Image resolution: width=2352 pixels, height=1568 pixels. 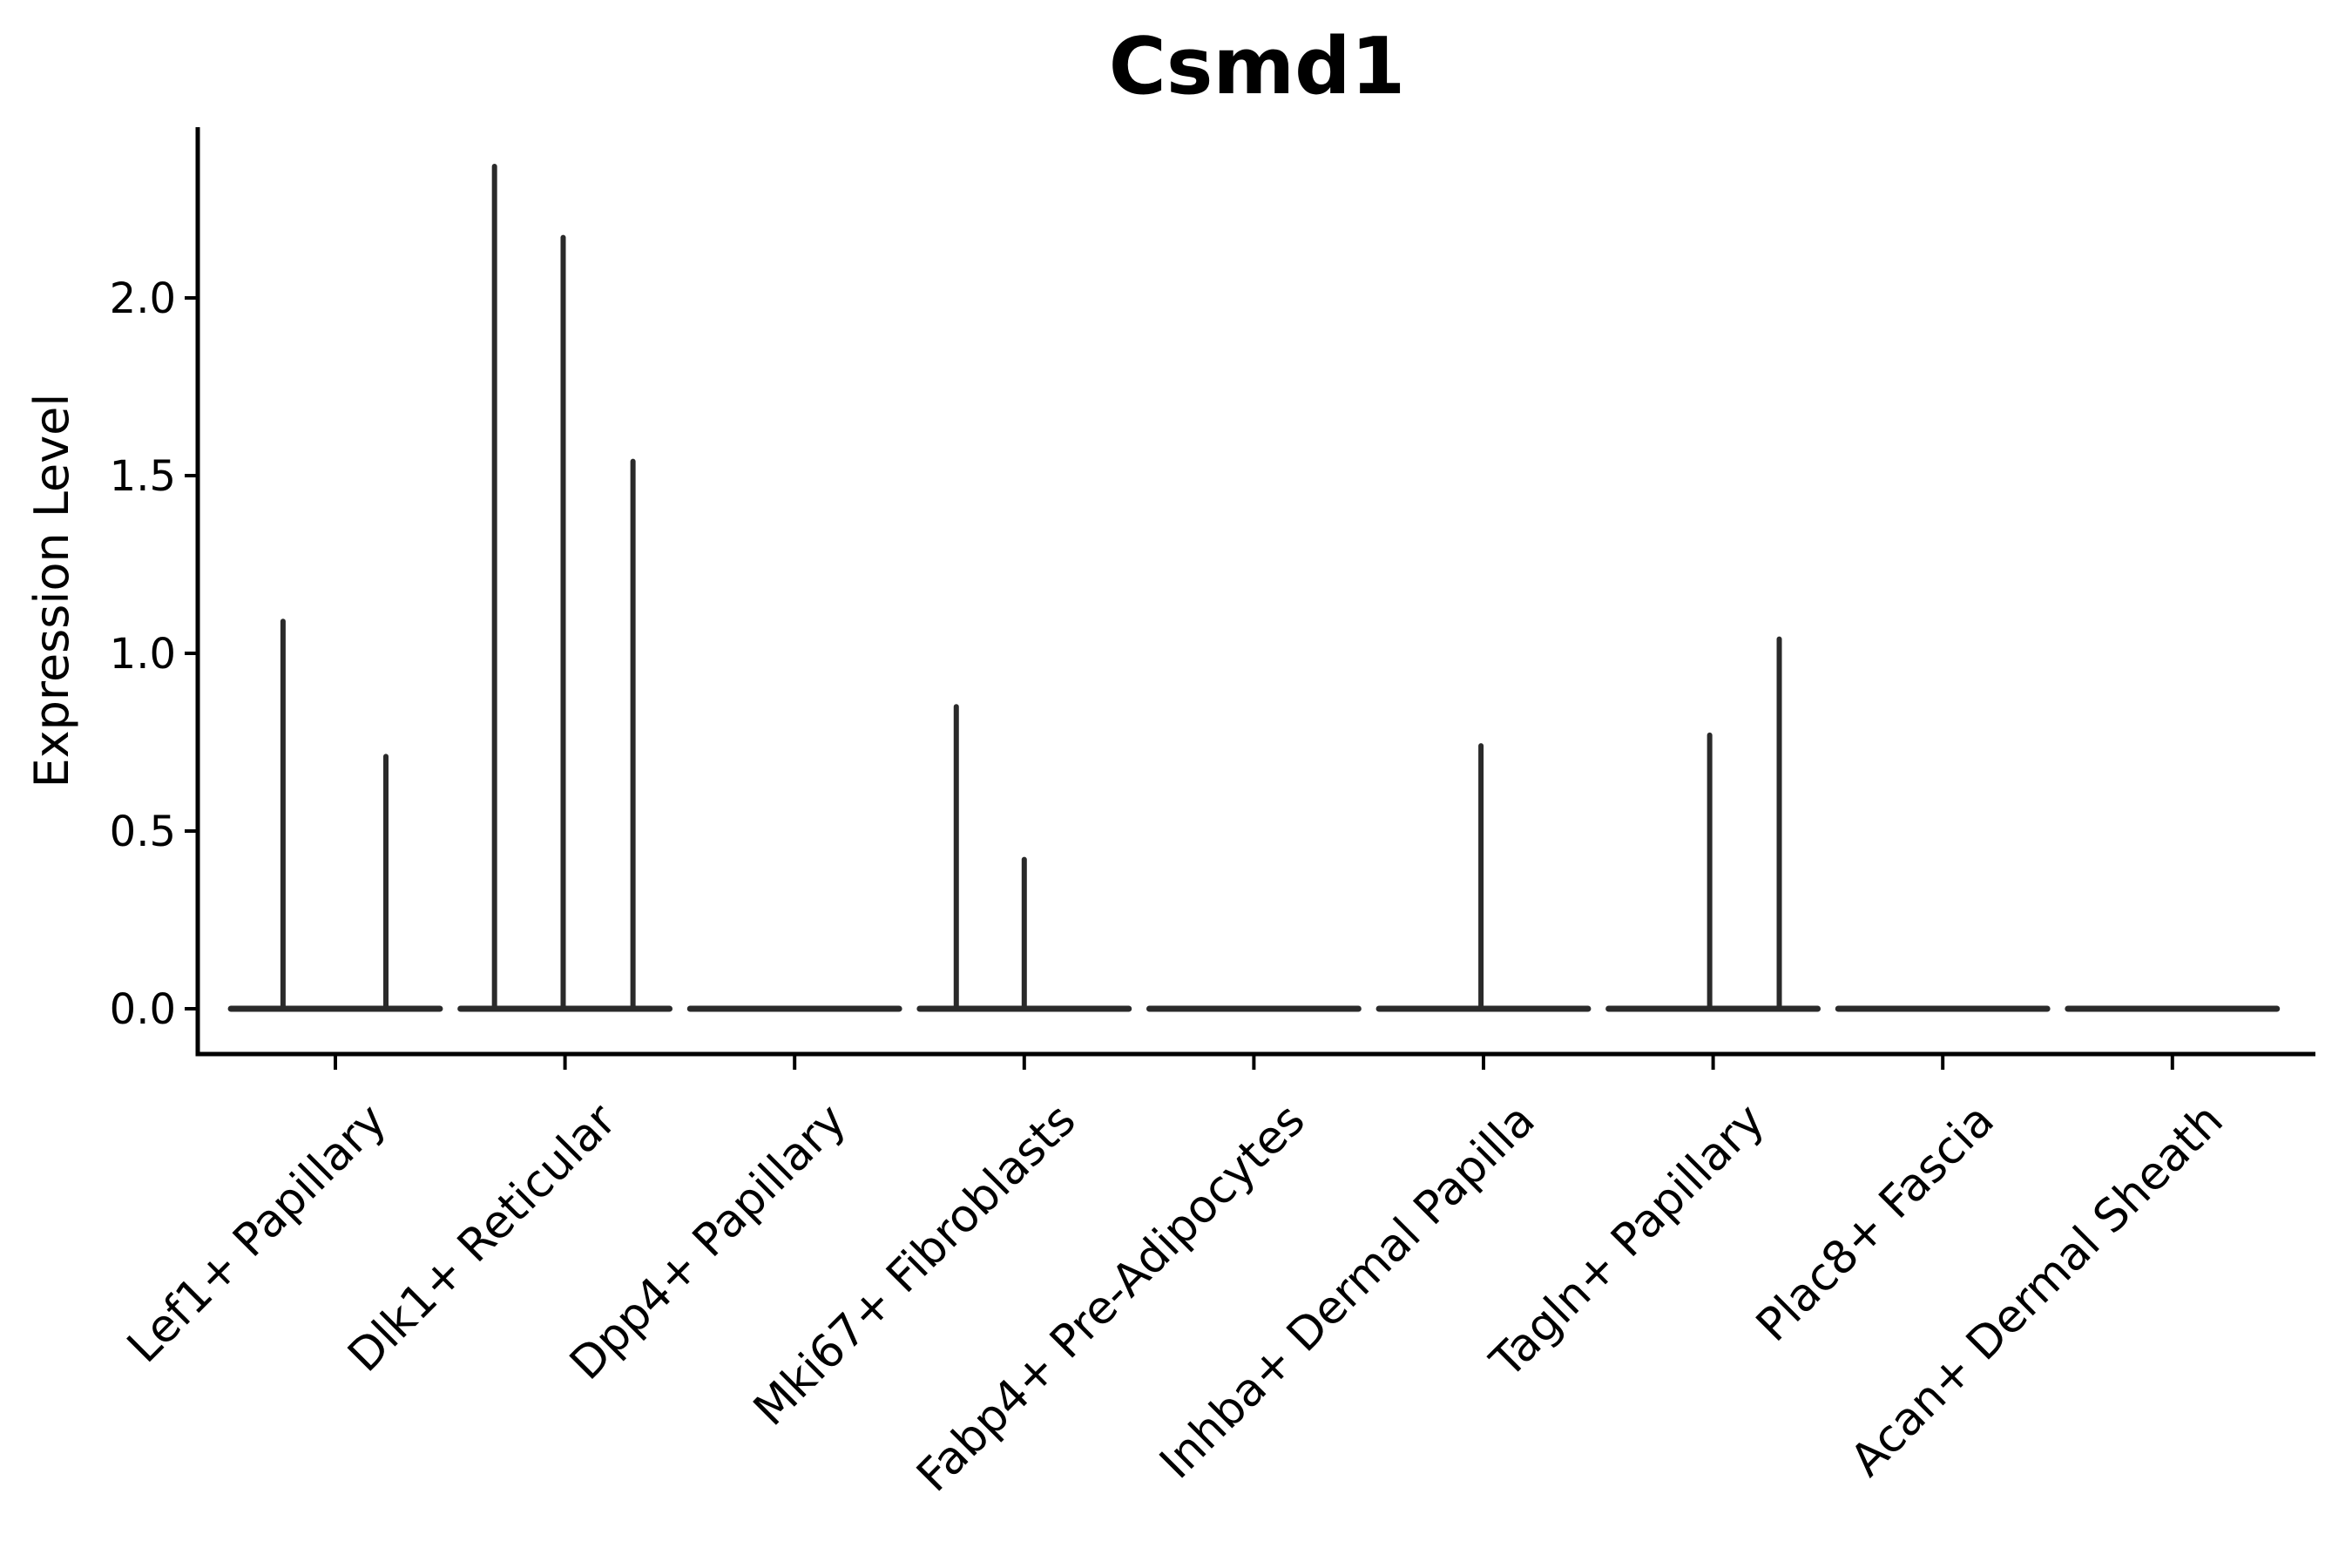 I want to click on y-axis-label: Expression Level, so click(x=52, y=591).